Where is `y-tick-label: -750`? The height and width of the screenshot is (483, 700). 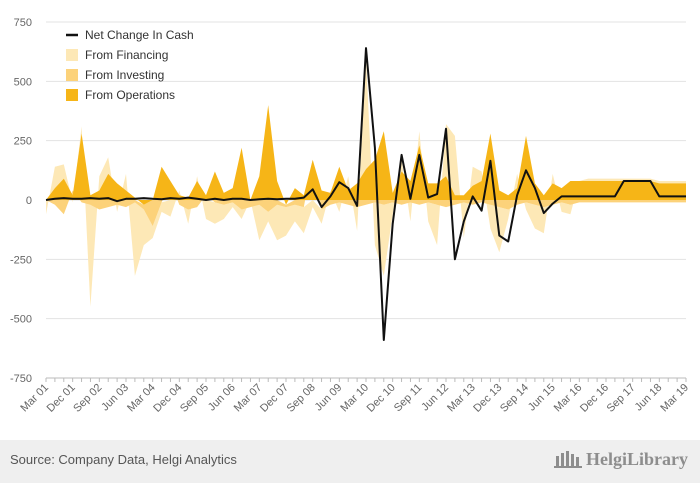 y-tick-label: -750 is located at coordinates (21, 379).